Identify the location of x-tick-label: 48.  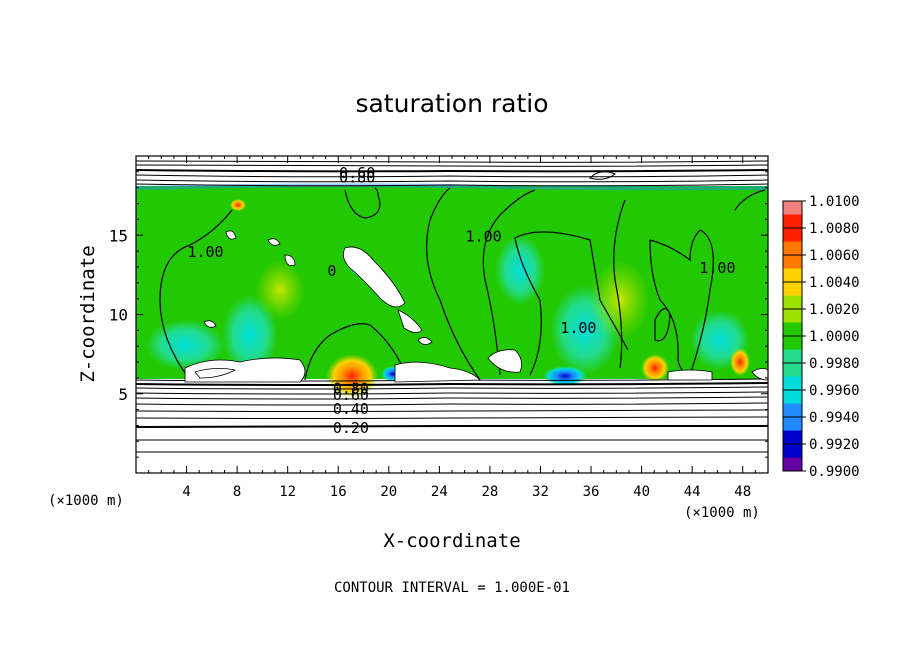
(742, 492).